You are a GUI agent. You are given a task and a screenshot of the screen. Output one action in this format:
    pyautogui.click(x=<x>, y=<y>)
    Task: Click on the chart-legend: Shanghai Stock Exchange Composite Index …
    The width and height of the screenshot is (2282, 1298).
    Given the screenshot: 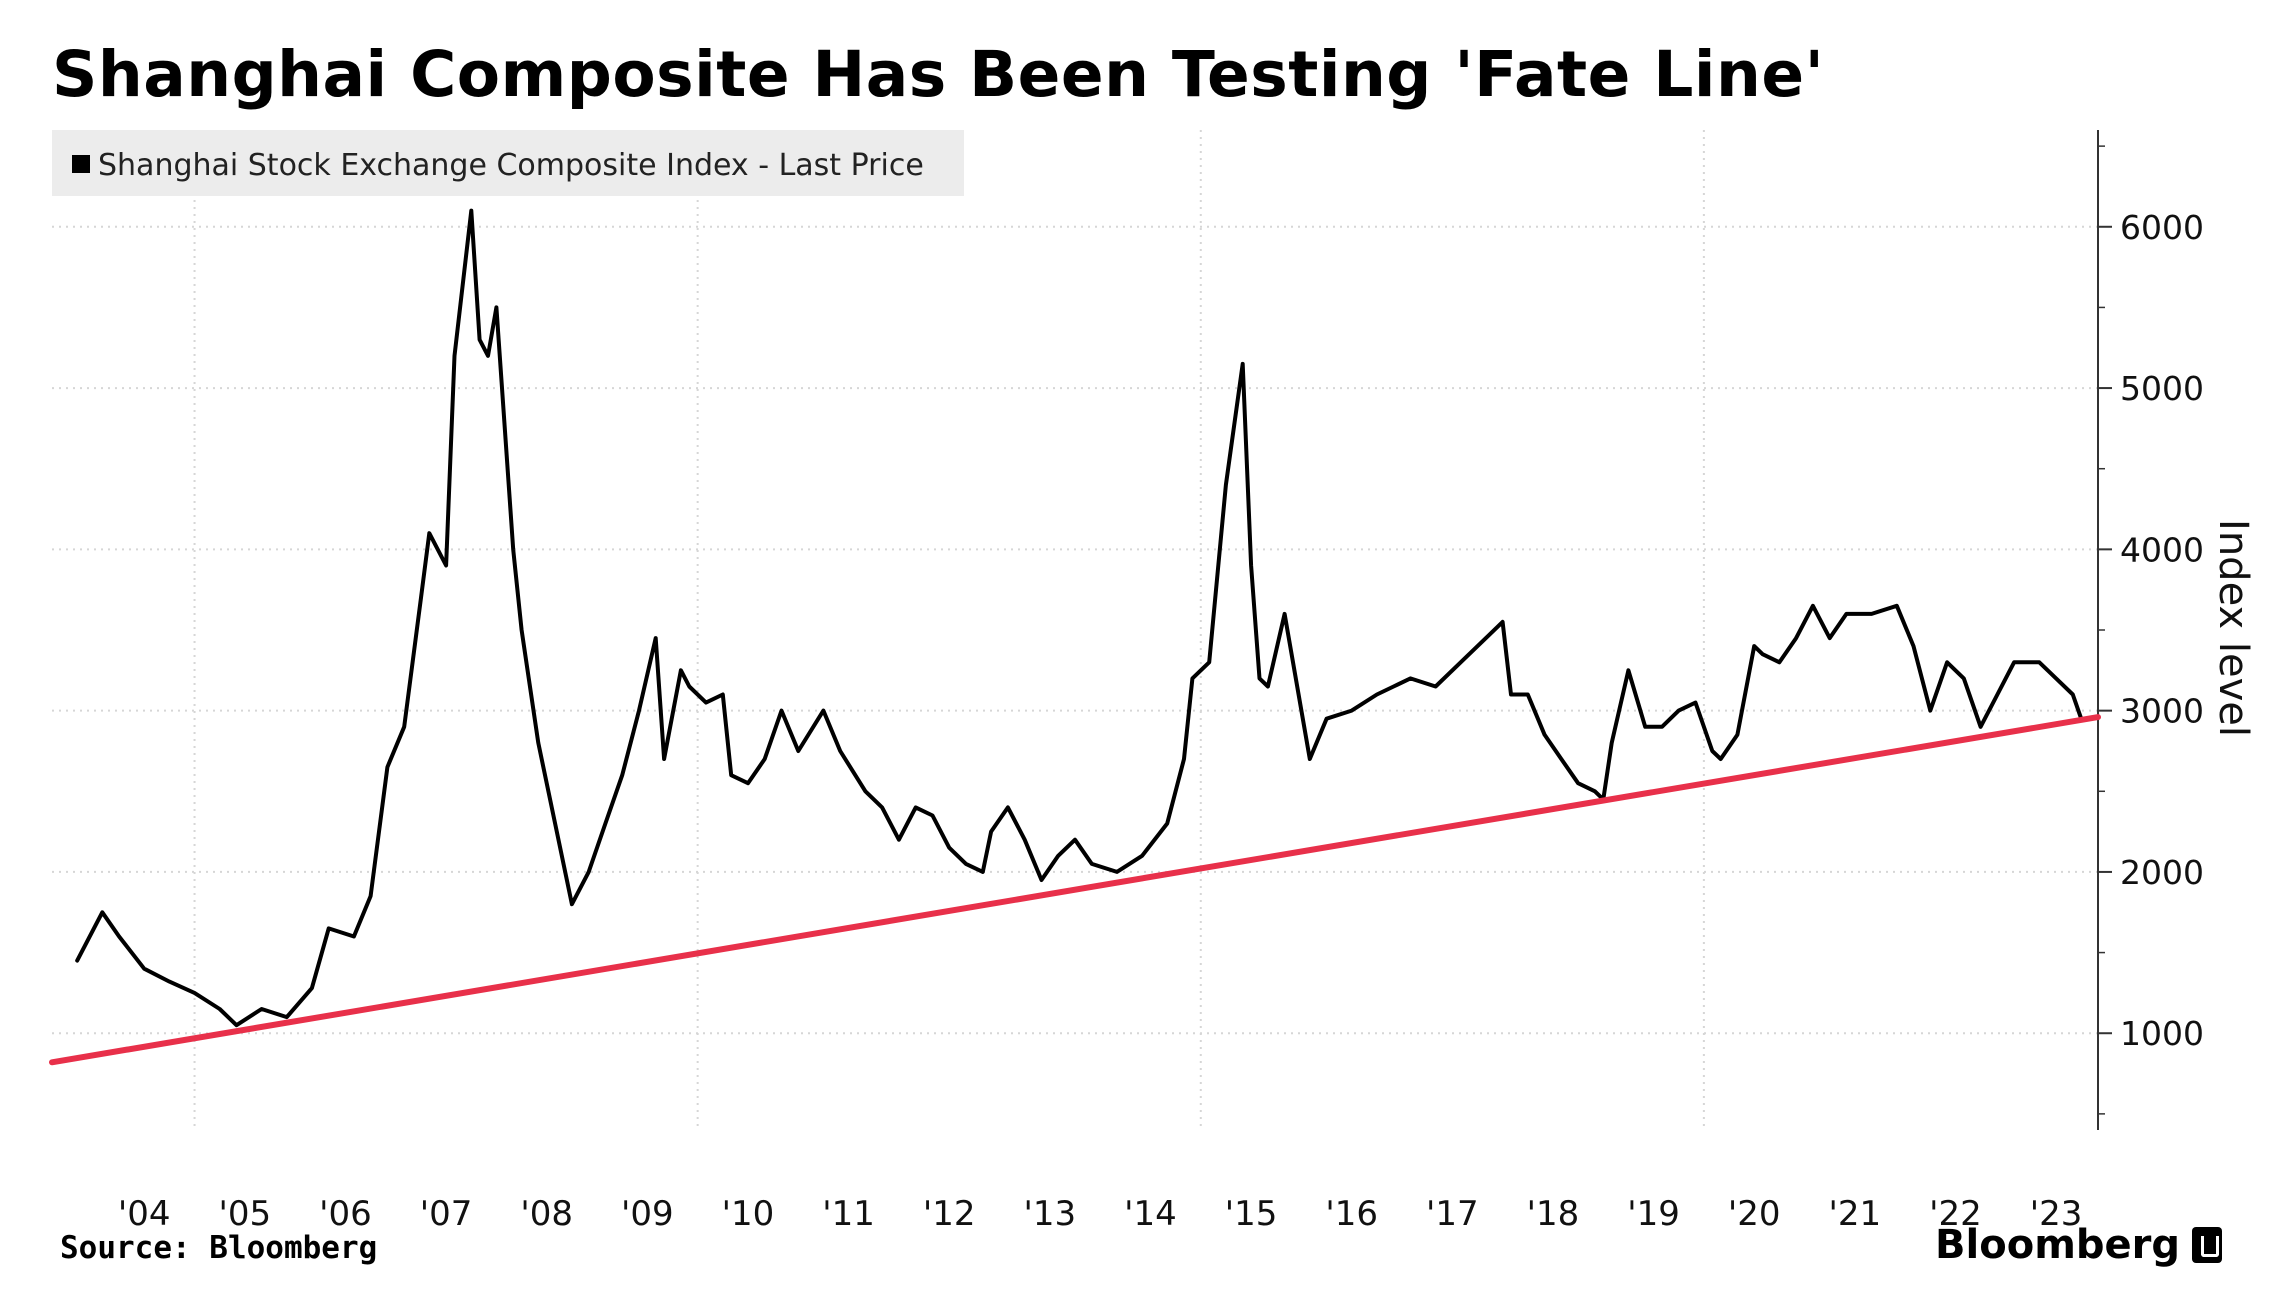 What is the action you would take?
    pyautogui.click(x=508, y=163)
    